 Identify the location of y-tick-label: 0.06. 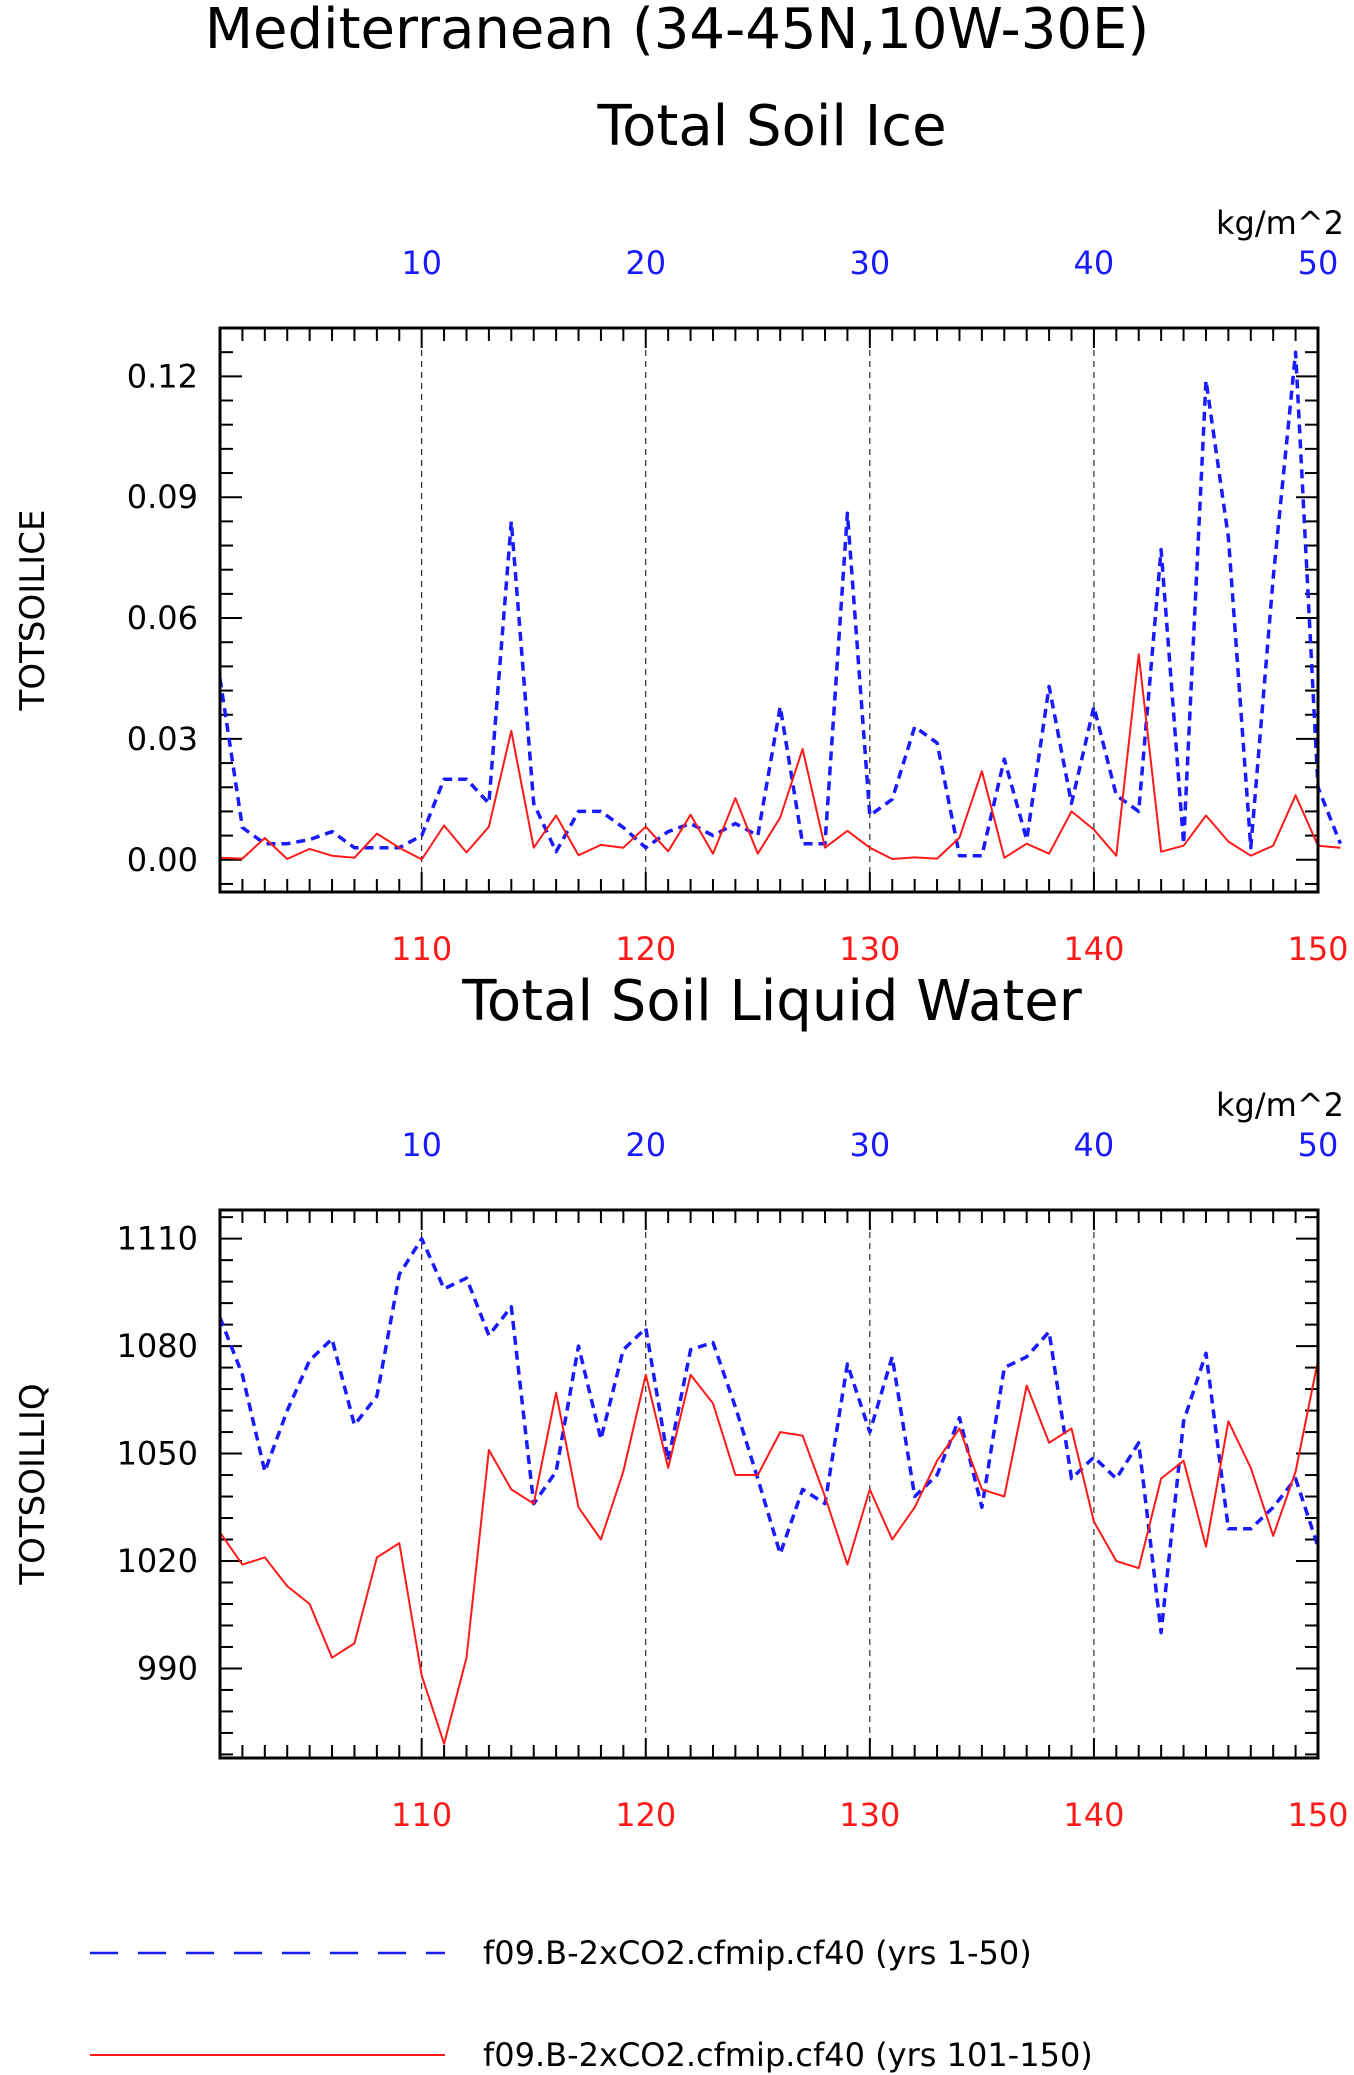
(162, 618).